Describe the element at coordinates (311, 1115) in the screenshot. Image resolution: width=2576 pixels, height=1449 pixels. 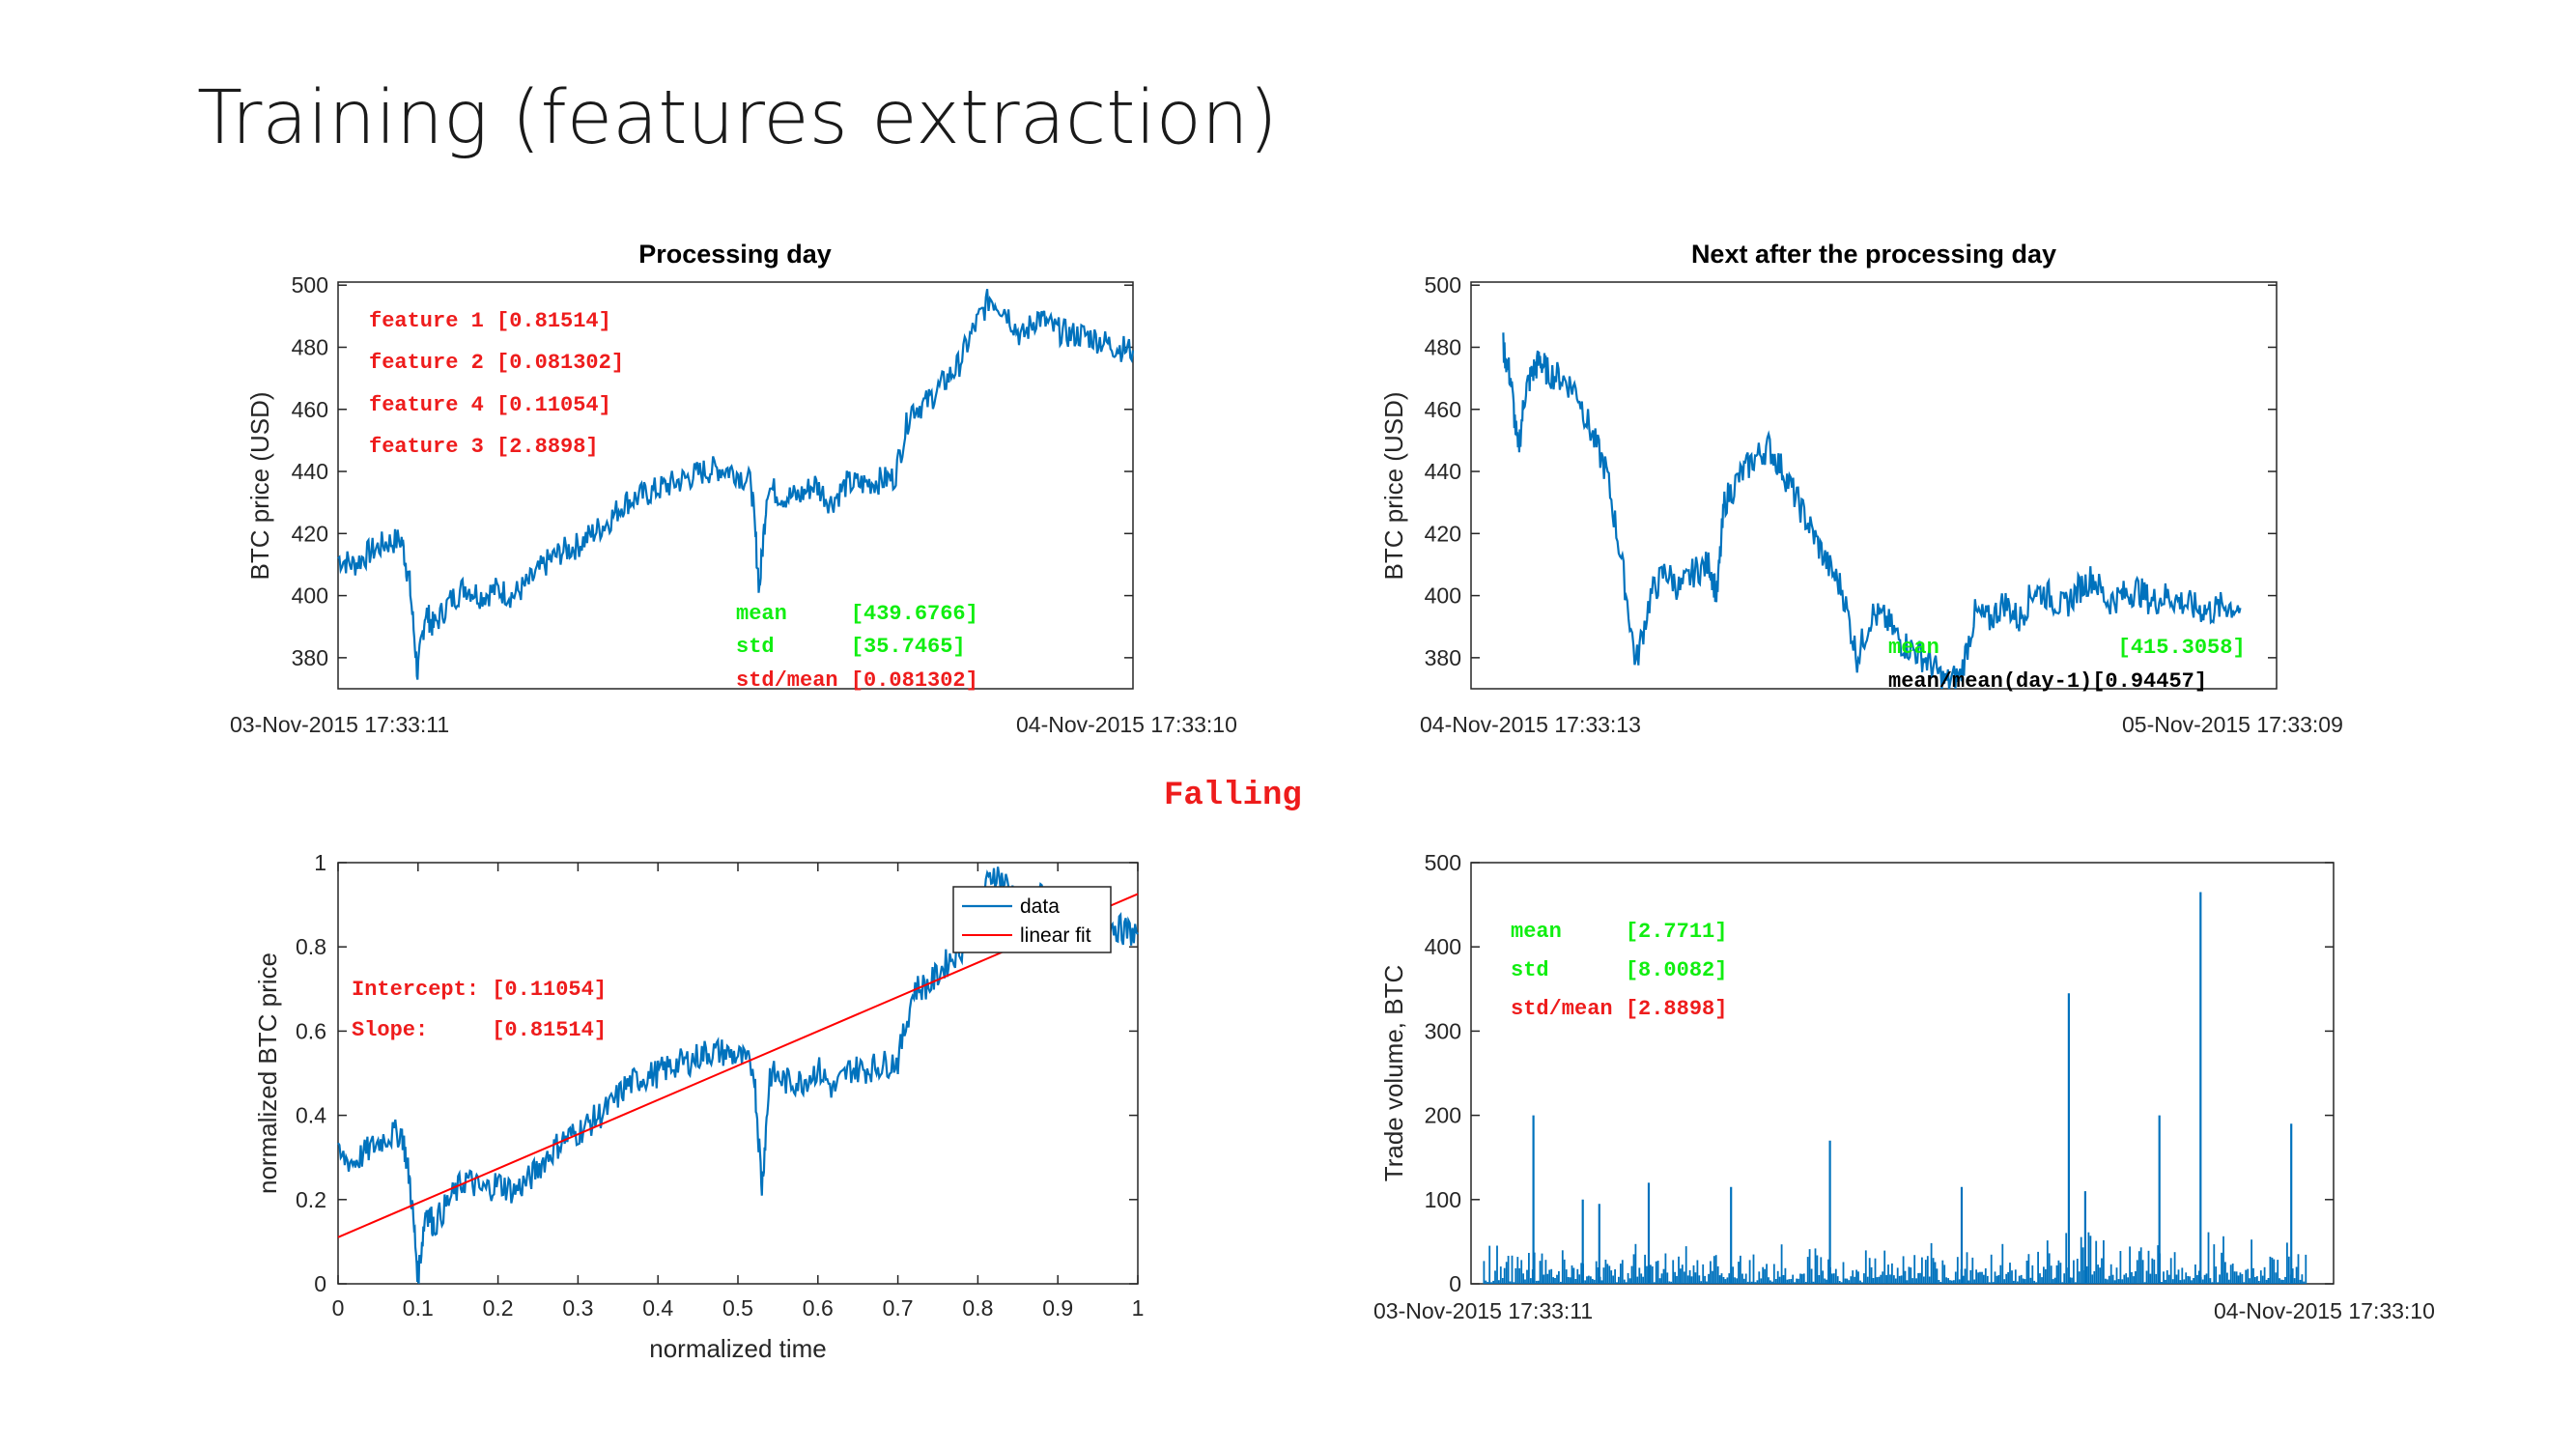
I see `y-tick-label: 0.4` at that location.